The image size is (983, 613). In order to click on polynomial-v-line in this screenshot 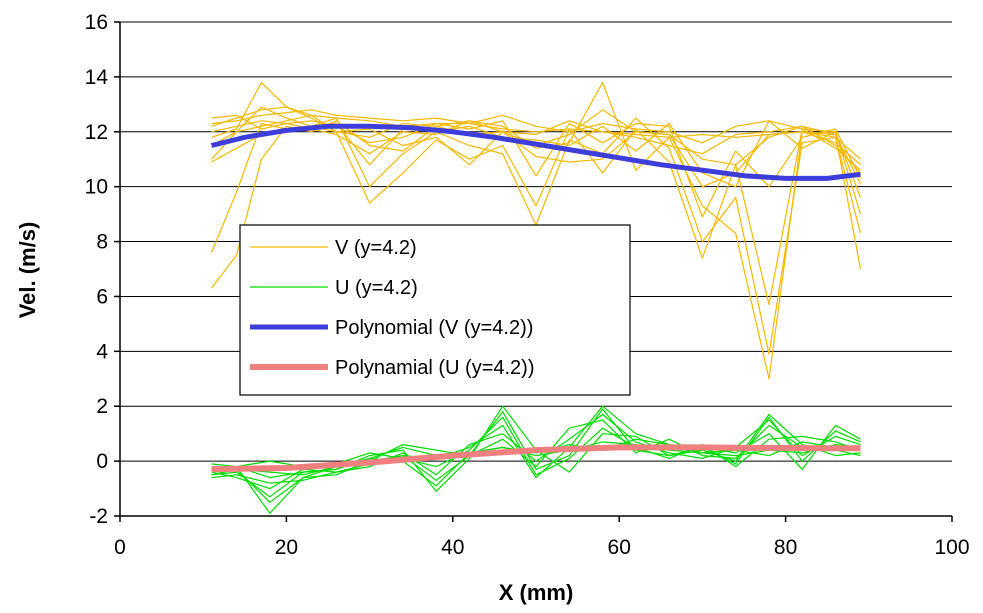, I will do `click(535, 152)`.